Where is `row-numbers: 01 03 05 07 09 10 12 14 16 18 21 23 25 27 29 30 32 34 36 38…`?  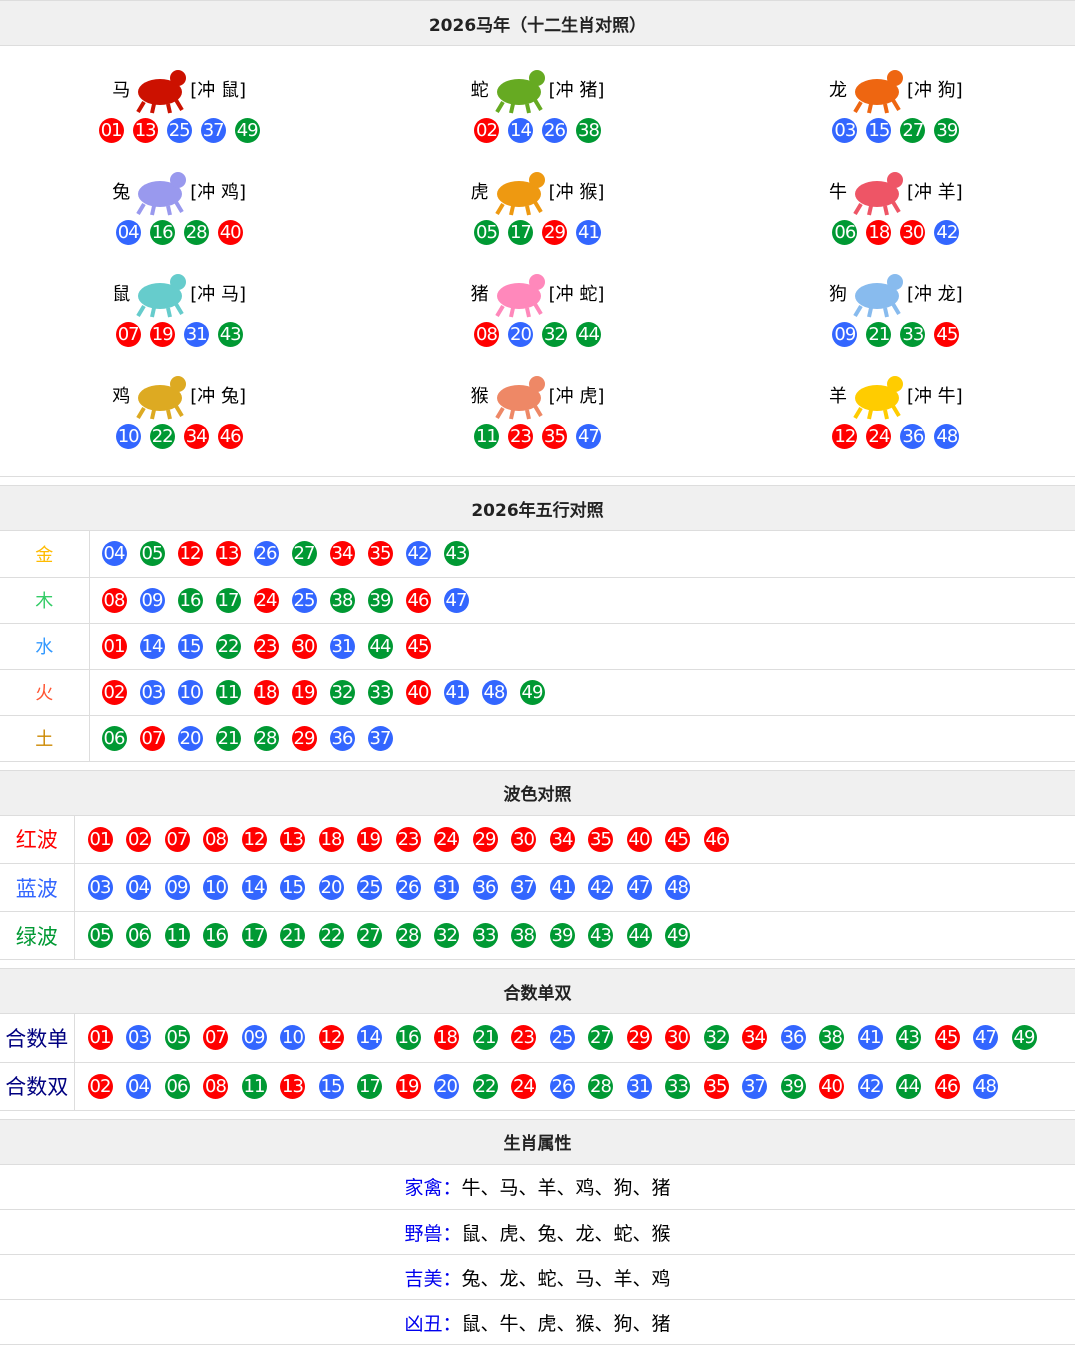
row-numbers: 01 03 05 07 09 10 12 14 16 18 21 23 25 27 29 30 32 34 36 38… is located at coordinates (574, 1038).